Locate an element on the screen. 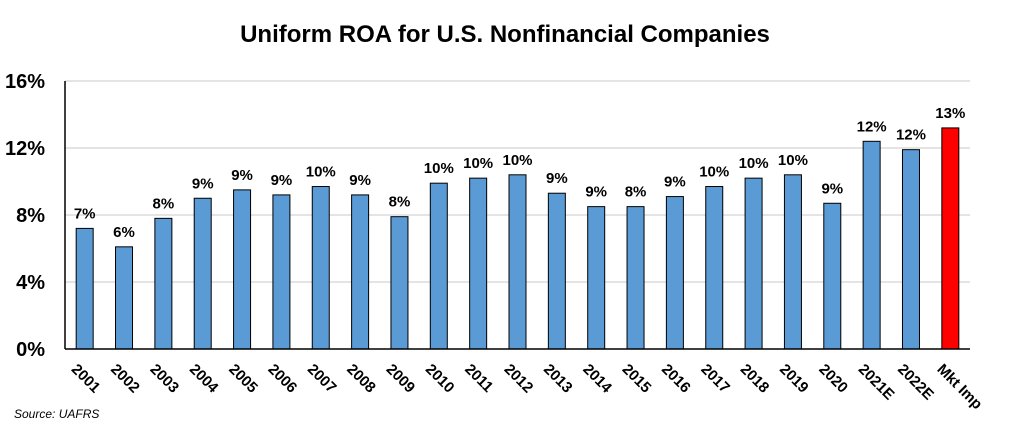  y-tick-label: 8% is located at coordinates (30, 216).